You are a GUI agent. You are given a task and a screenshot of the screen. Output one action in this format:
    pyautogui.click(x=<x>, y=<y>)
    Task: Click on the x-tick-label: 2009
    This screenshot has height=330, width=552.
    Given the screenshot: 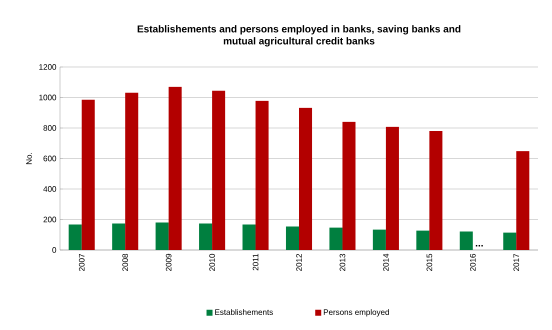 What is the action you would take?
    pyautogui.click(x=169, y=262)
    